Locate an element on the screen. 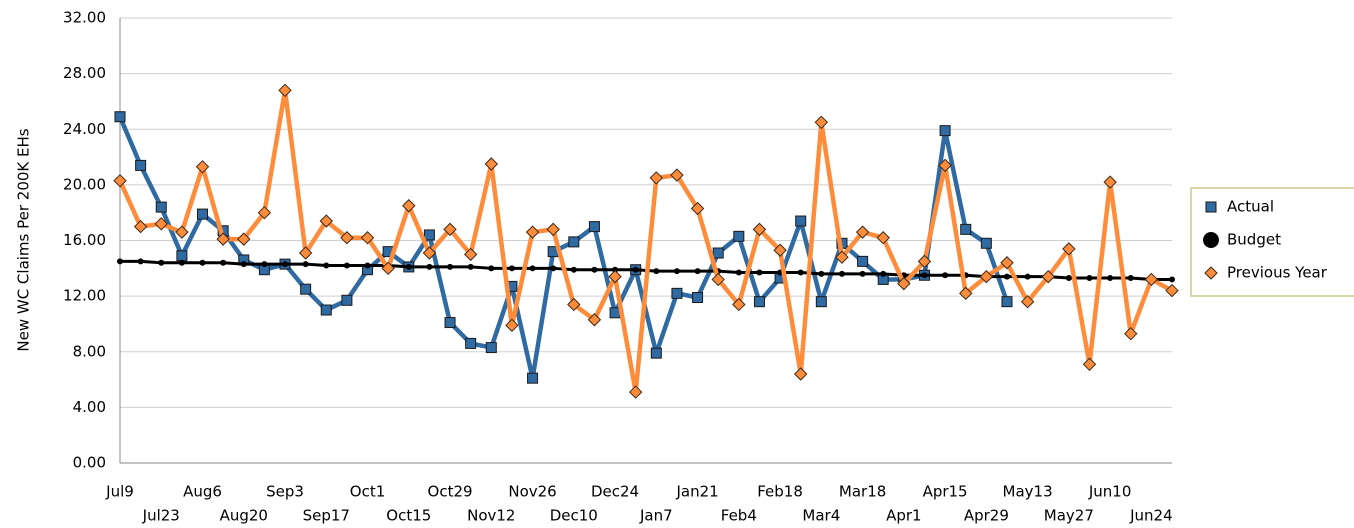  y-tick-label: 20.00 is located at coordinates (84, 184).